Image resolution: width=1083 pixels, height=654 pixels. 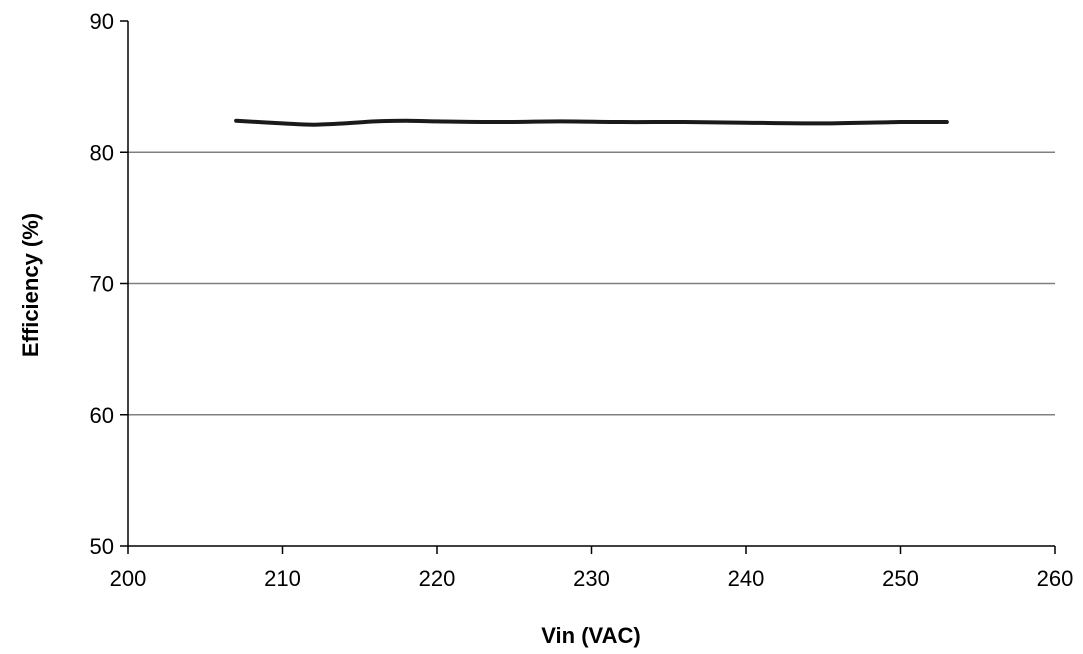 I want to click on y-tick-label-60: 60, so click(x=102, y=415).